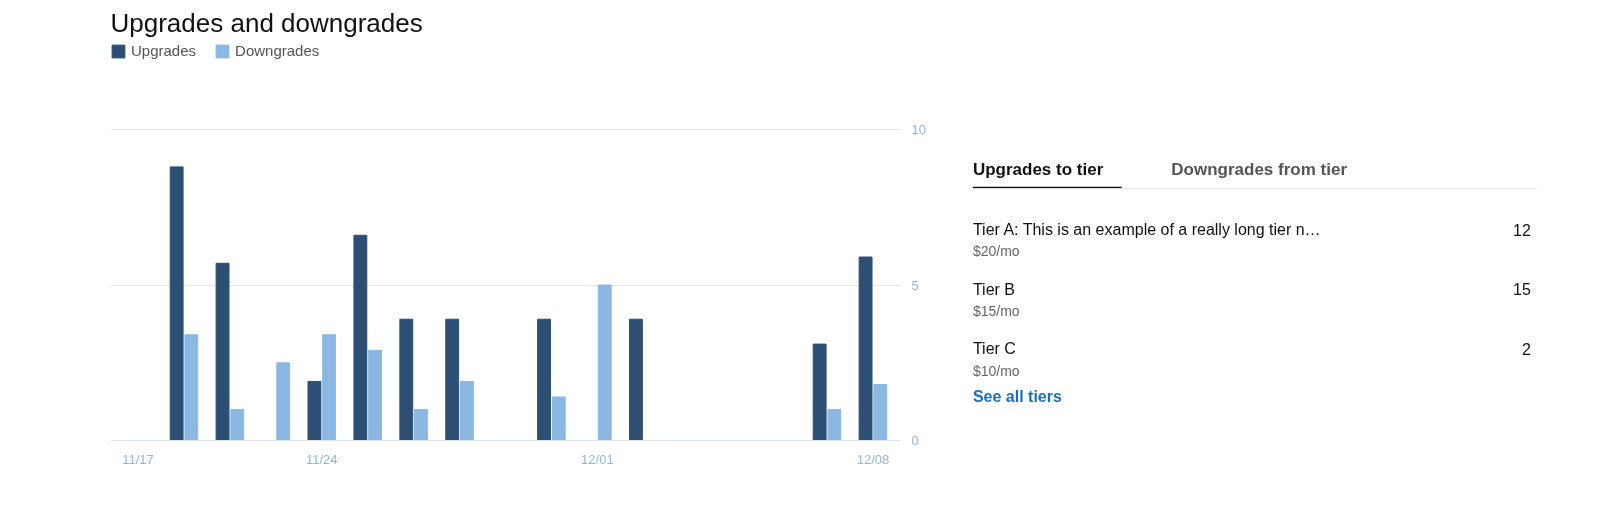 The width and height of the screenshot is (1600, 512). I want to click on data-label: 15, so click(1522, 290).